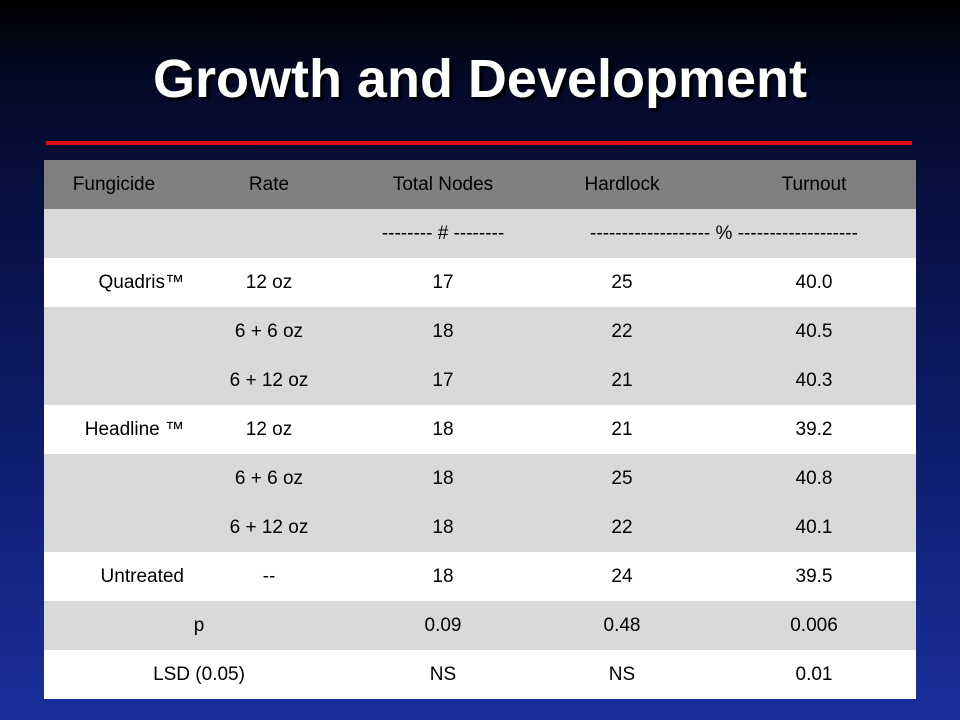  Describe the element at coordinates (480, 282) in the screenshot. I see `table-row: Quadris™ 12 oz 17 25 40.0` at that location.